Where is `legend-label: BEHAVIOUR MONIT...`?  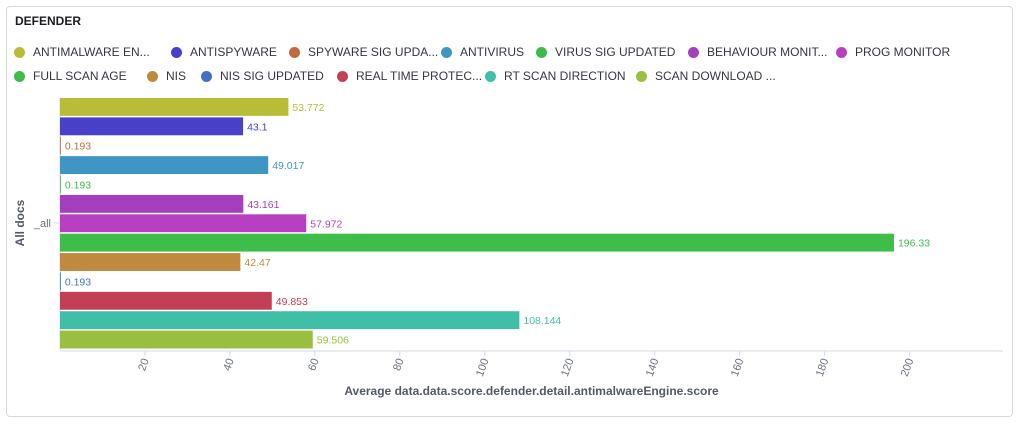 legend-label: BEHAVIOUR MONIT... is located at coordinates (767, 52).